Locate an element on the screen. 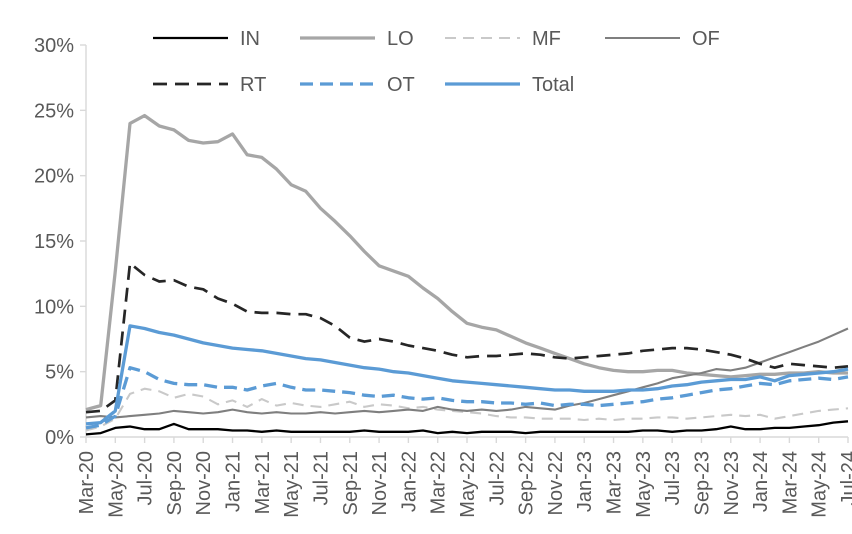 This screenshot has width=852, height=534. x-axis-label: Nov-20 is located at coordinates (204, 483).